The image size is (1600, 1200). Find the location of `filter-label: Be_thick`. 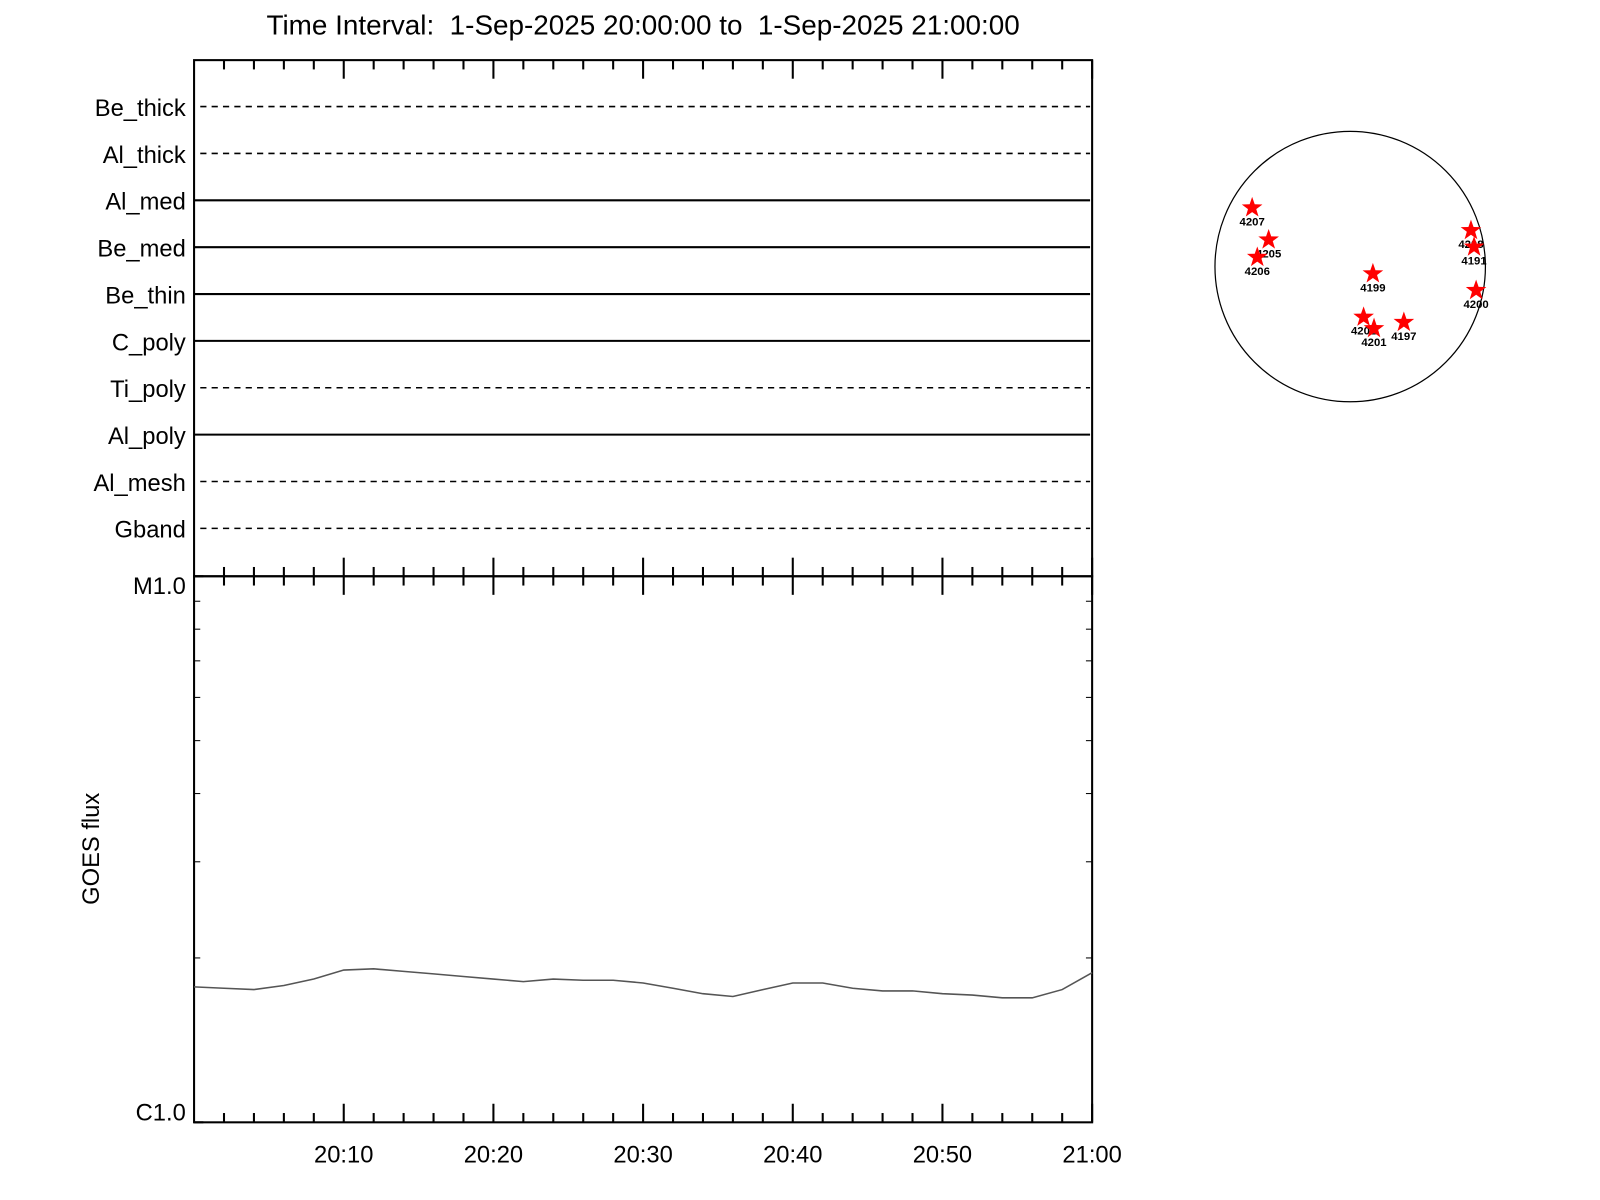

filter-label: Be_thick is located at coordinates (140, 109).